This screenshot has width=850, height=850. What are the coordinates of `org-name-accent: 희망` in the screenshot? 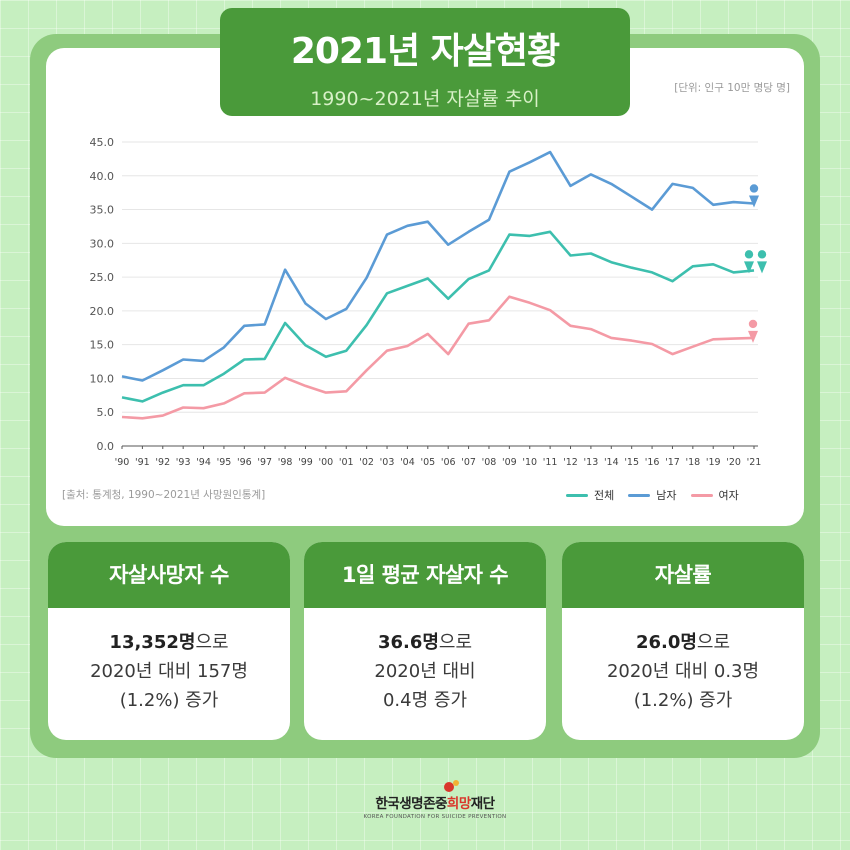 It's located at (458, 804).